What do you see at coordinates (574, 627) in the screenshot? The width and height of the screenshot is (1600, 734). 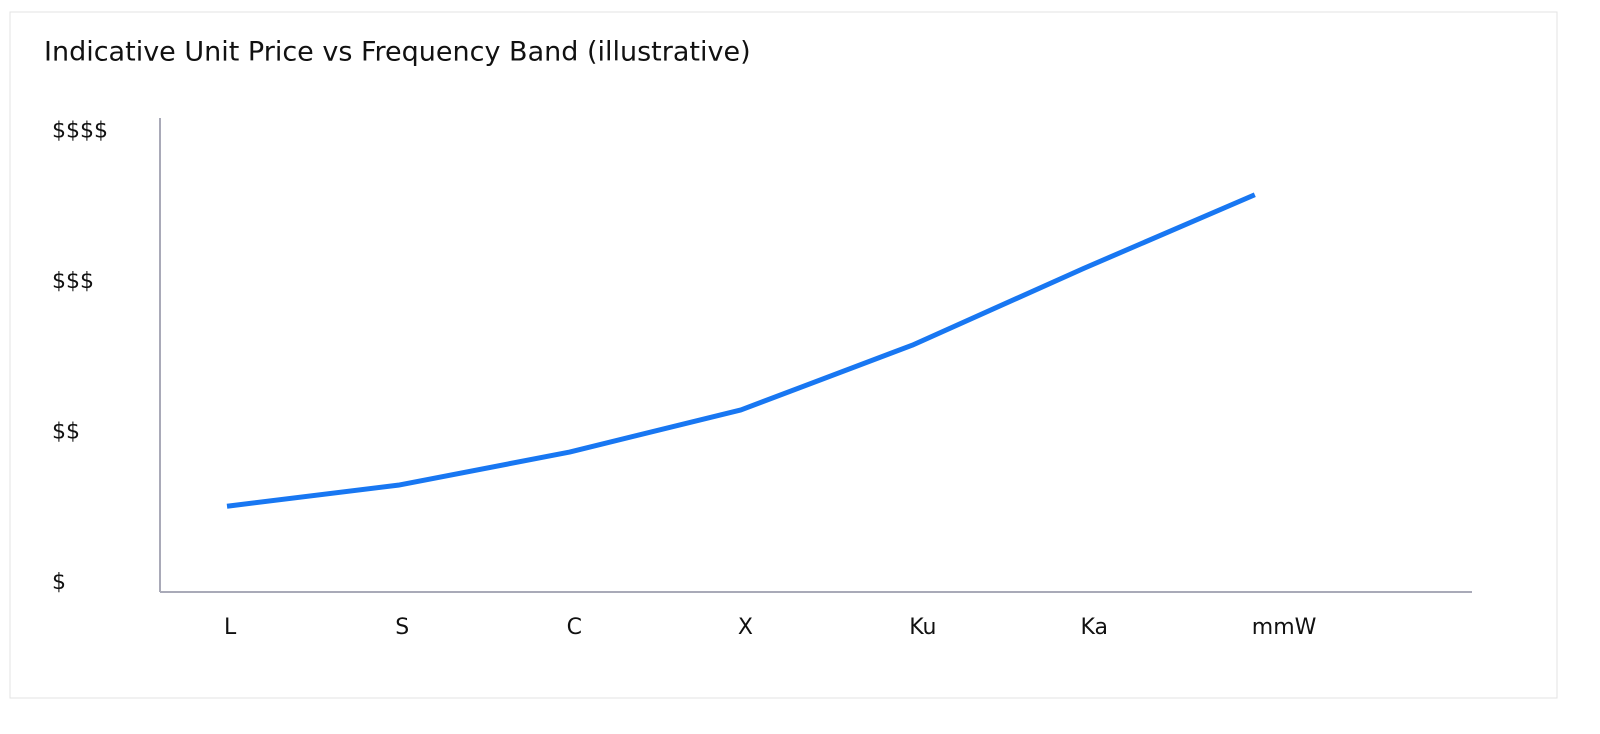 I see `x-tick-label: C` at bounding box center [574, 627].